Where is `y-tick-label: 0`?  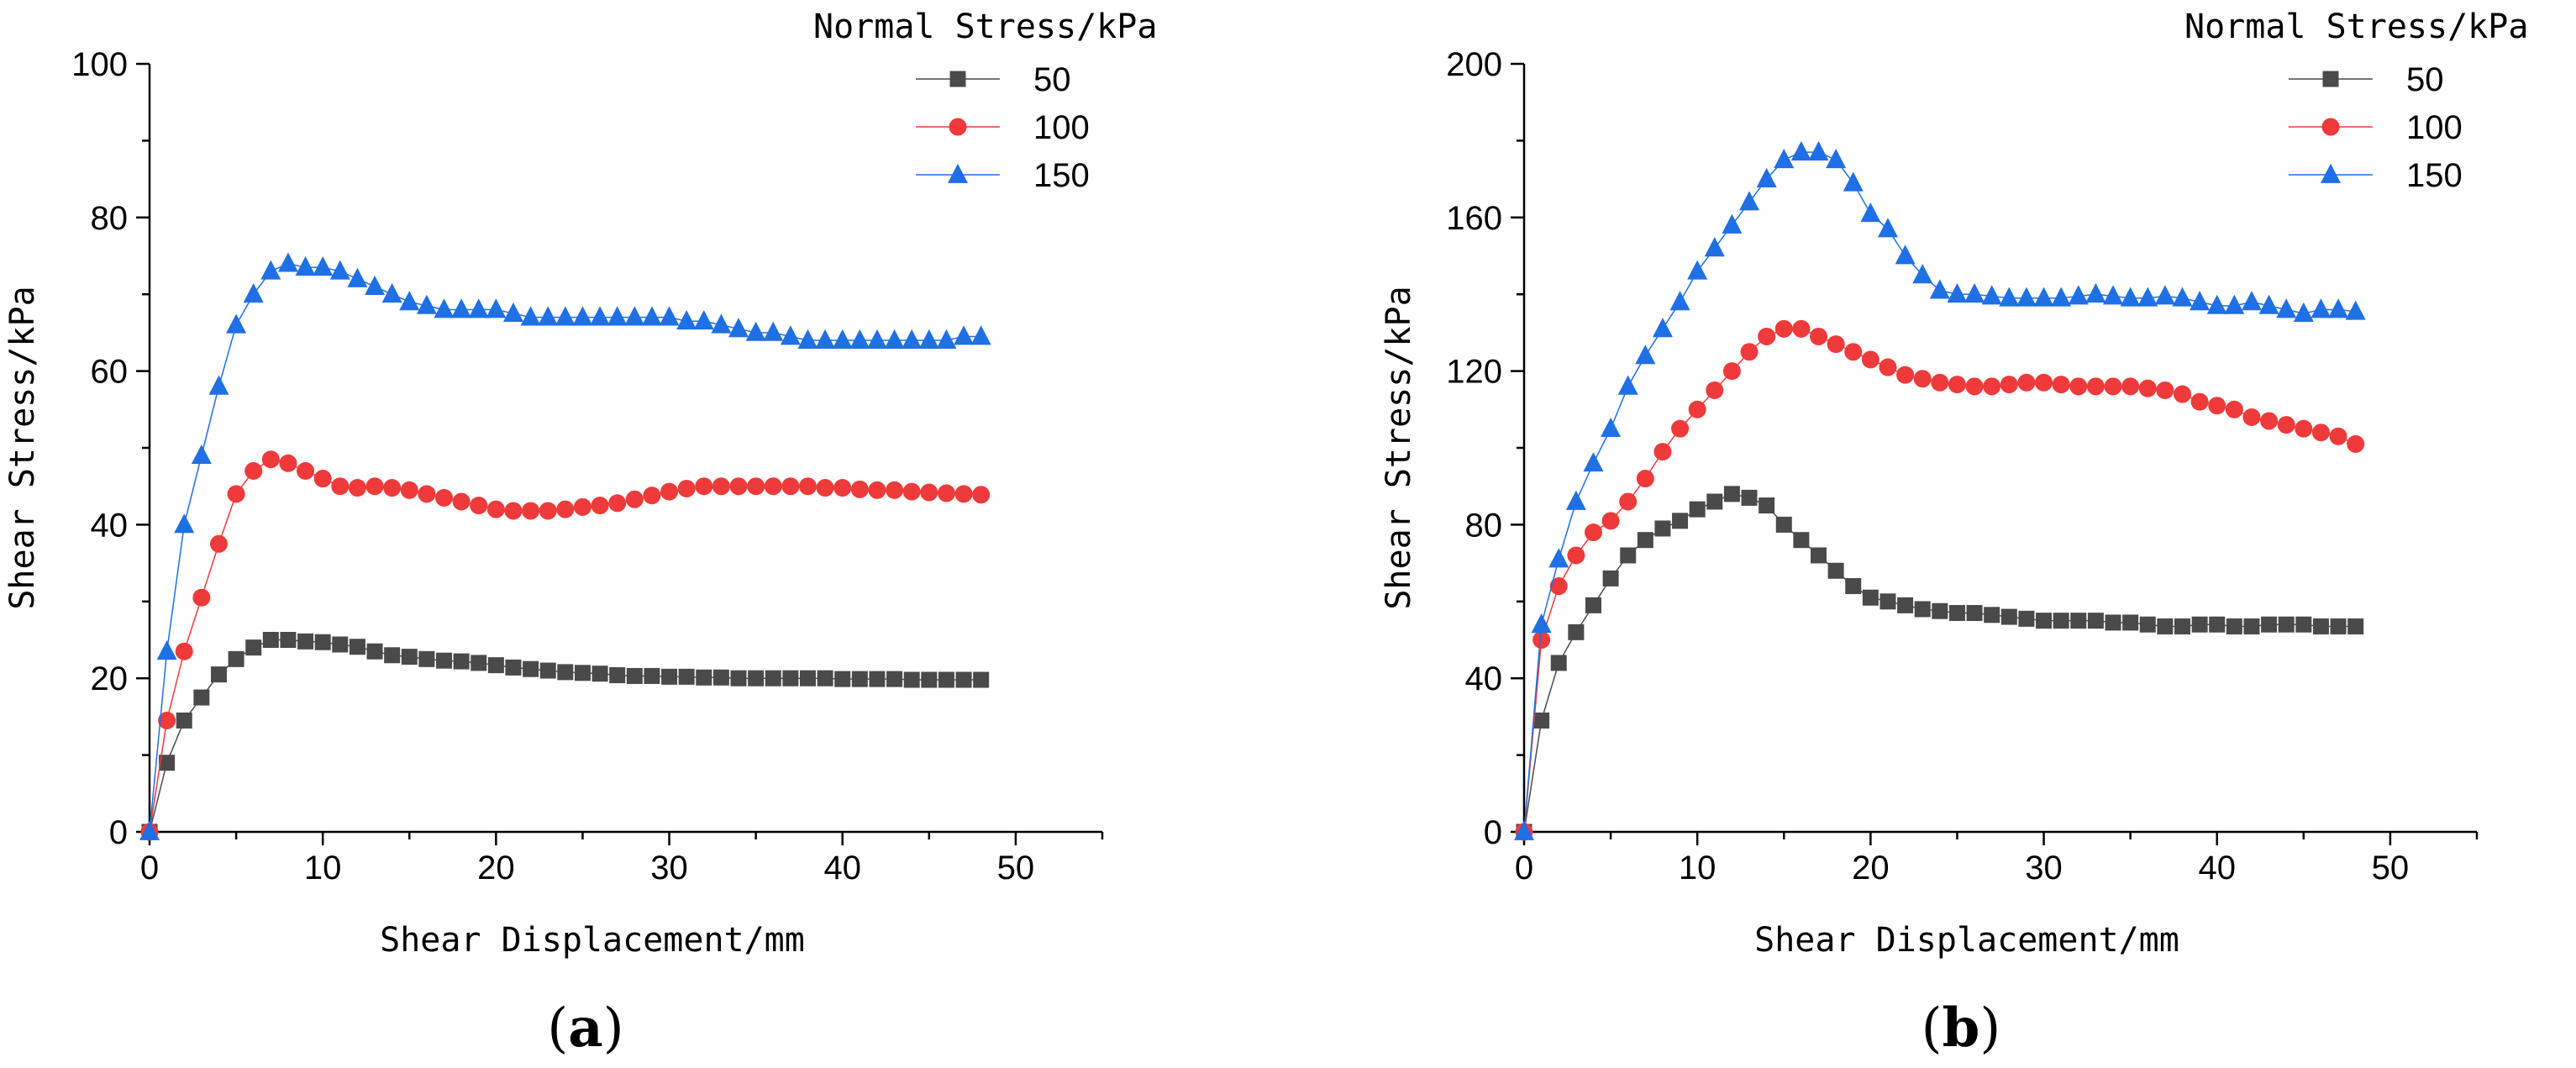
y-tick-label: 0 is located at coordinates (118, 833).